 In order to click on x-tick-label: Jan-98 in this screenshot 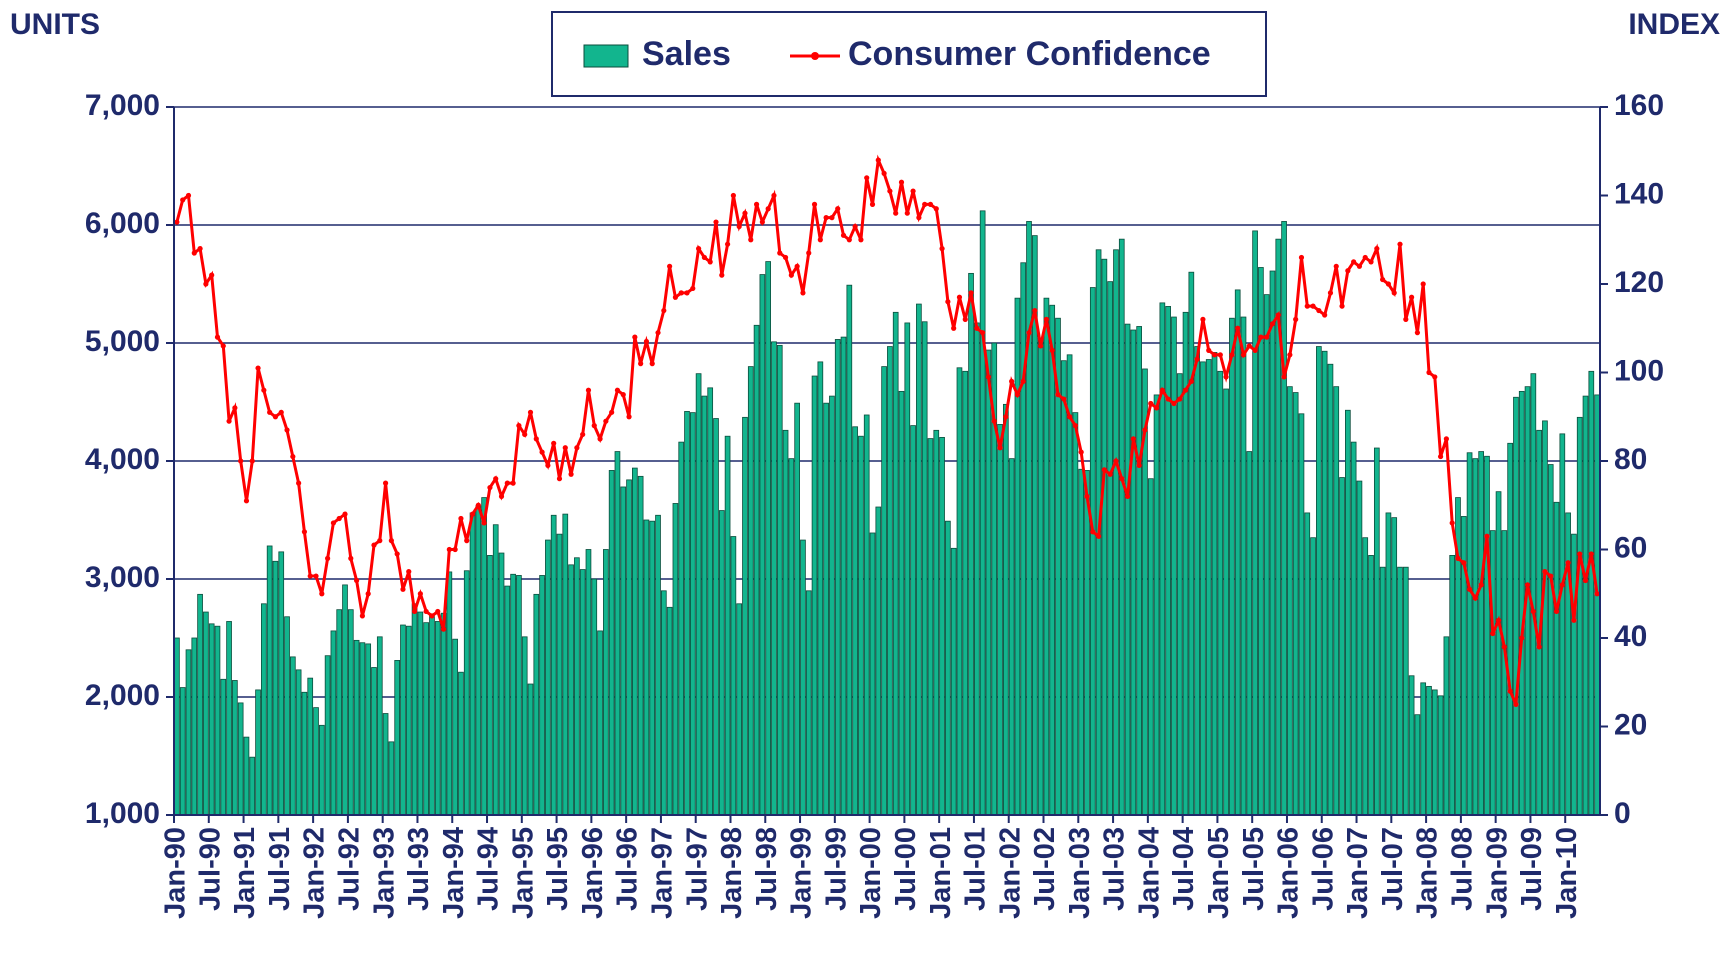, I will do `click(732, 873)`.